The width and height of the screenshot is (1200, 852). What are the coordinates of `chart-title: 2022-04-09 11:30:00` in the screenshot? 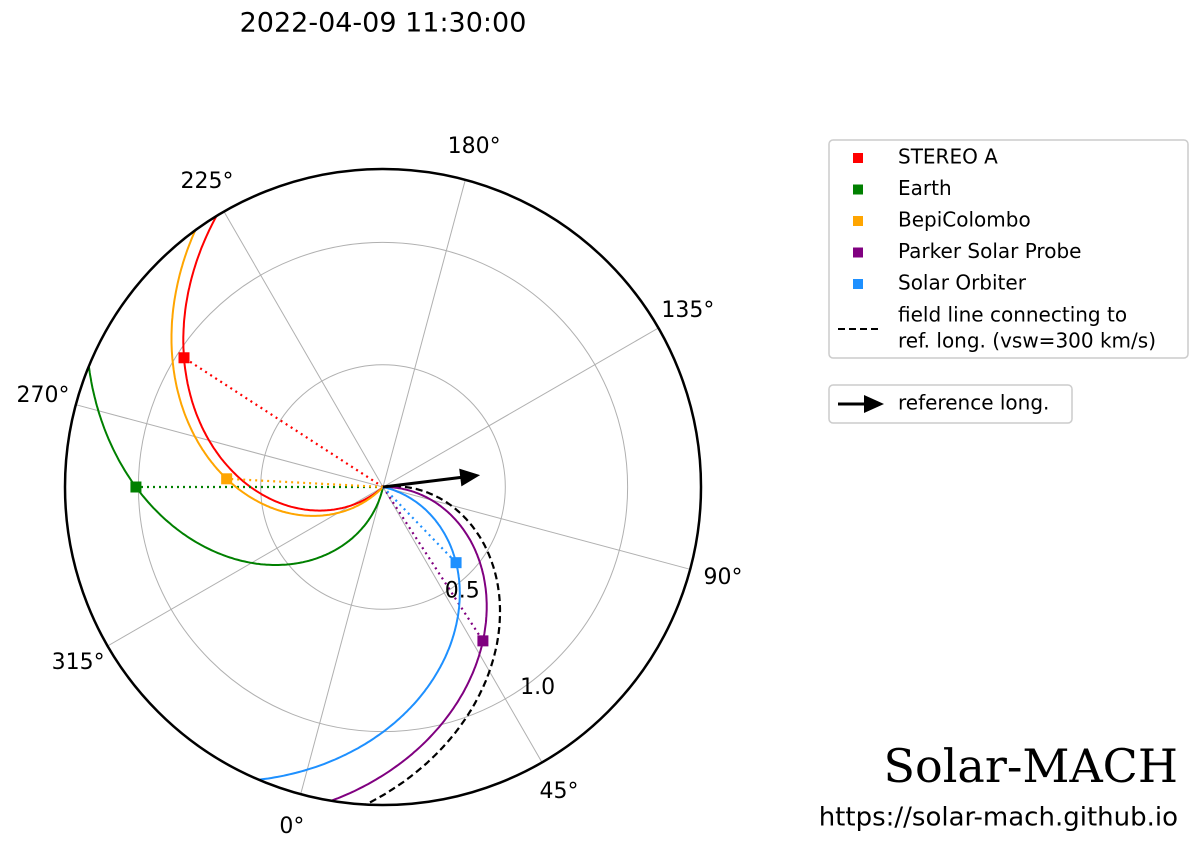 It's located at (383, 23).